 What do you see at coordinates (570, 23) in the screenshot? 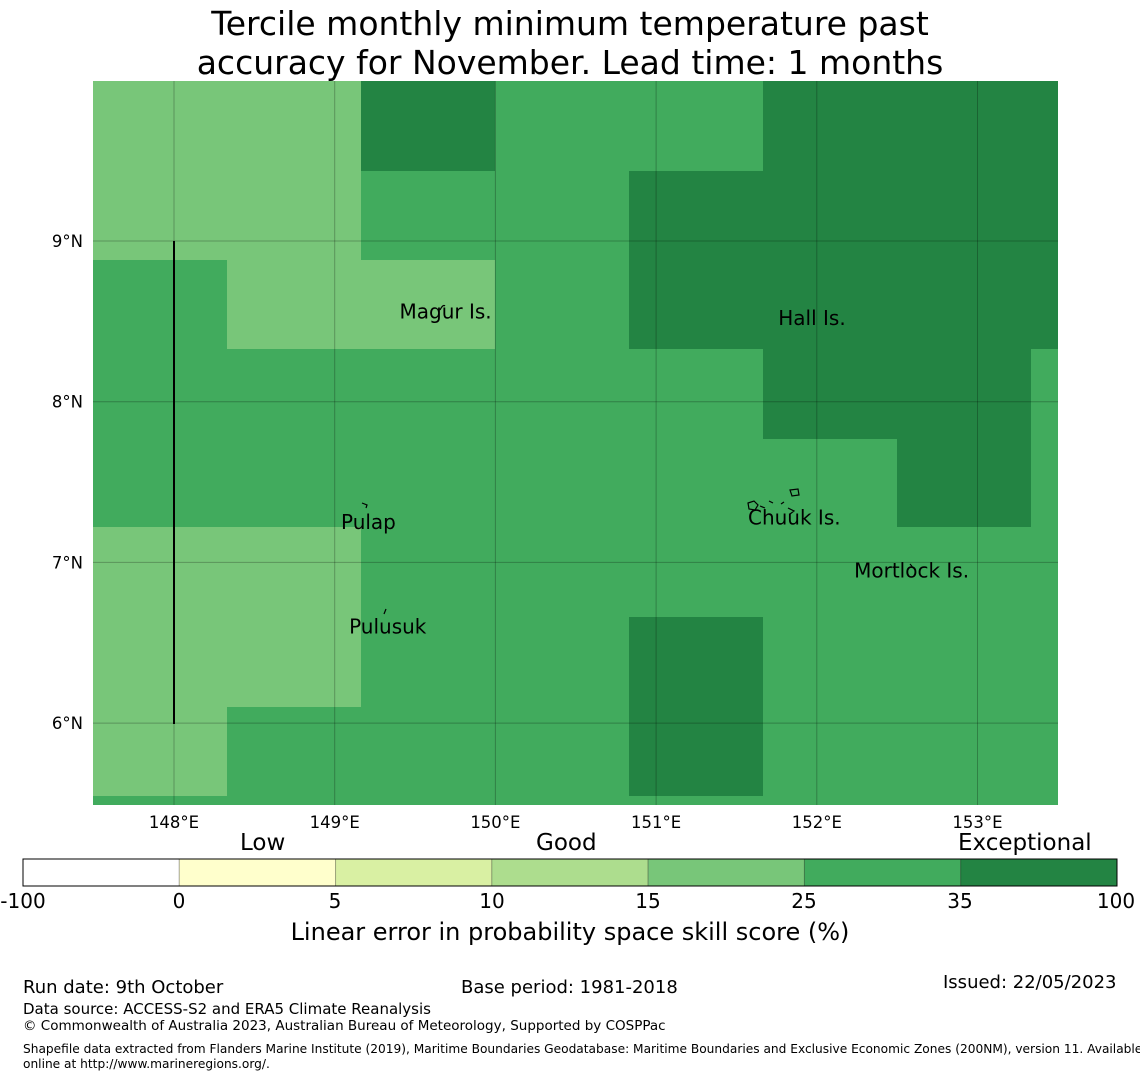
I see `title-line-1: Tercile monthly minimum temperature past` at bounding box center [570, 23].